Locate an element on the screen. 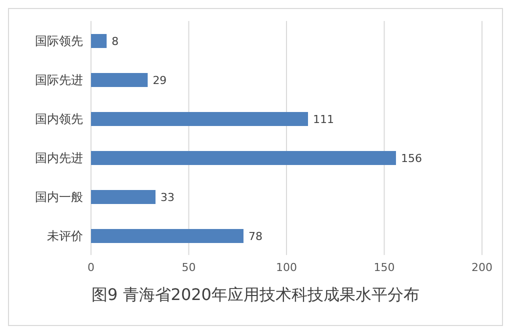 This screenshot has width=507, height=330. data-label: 8 is located at coordinates (115, 41).